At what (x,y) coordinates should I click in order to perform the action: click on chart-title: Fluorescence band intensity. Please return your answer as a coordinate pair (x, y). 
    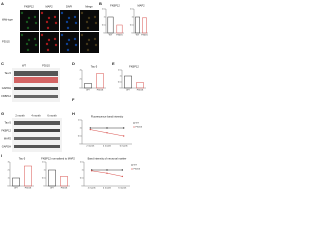
    Looking at the image, I should click on (107, 117).